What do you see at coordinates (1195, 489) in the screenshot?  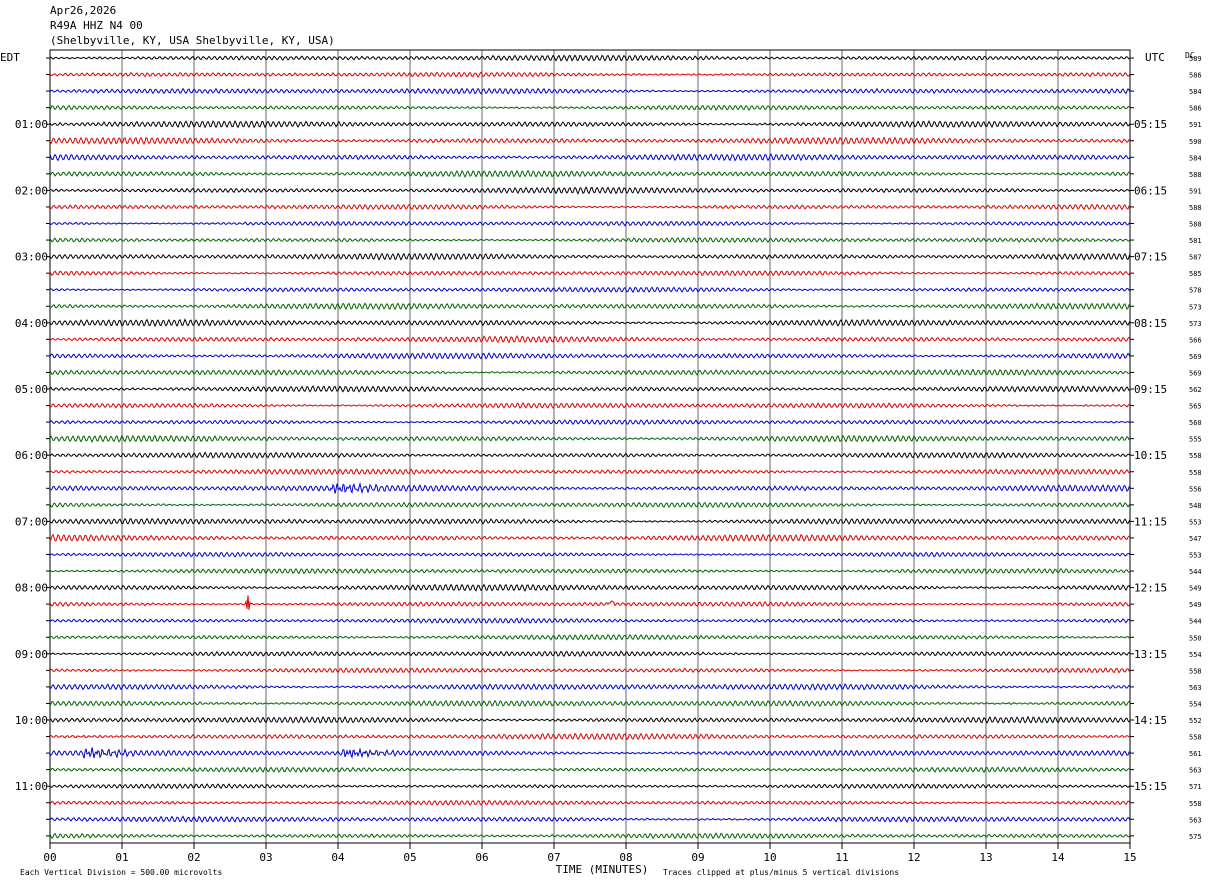 I see `dc-offset-label: 556` at bounding box center [1195, 489].